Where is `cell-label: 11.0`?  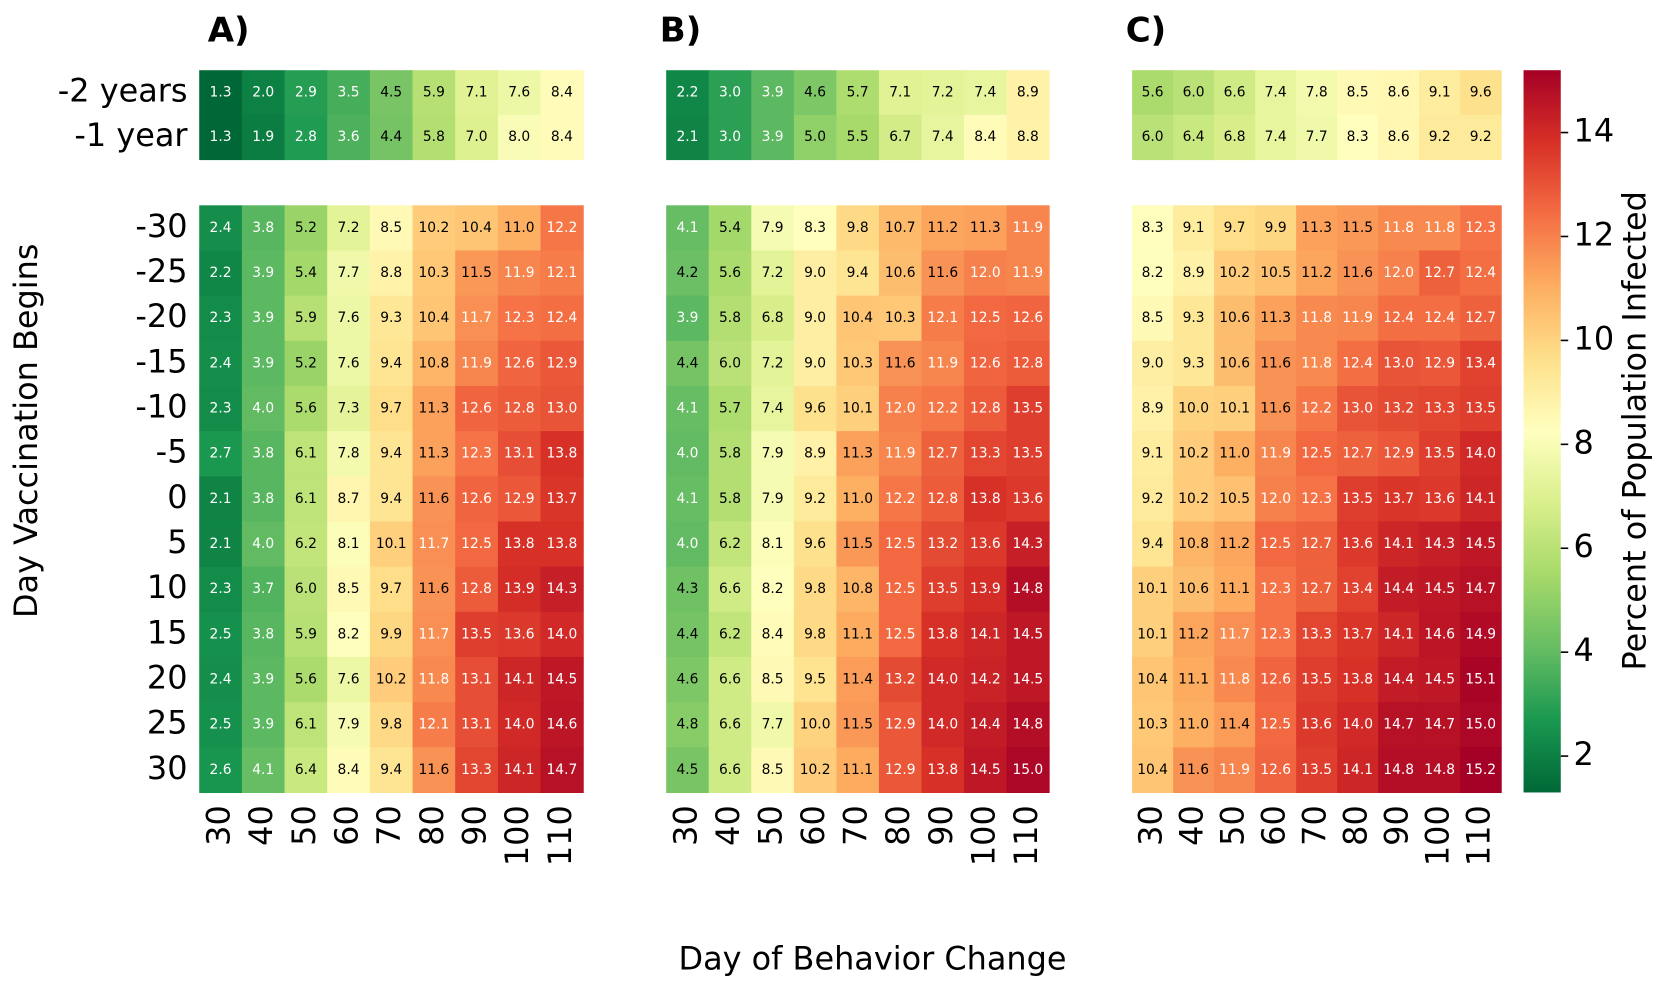
cell-label: 11.0 is located at coordinates (857, 499).